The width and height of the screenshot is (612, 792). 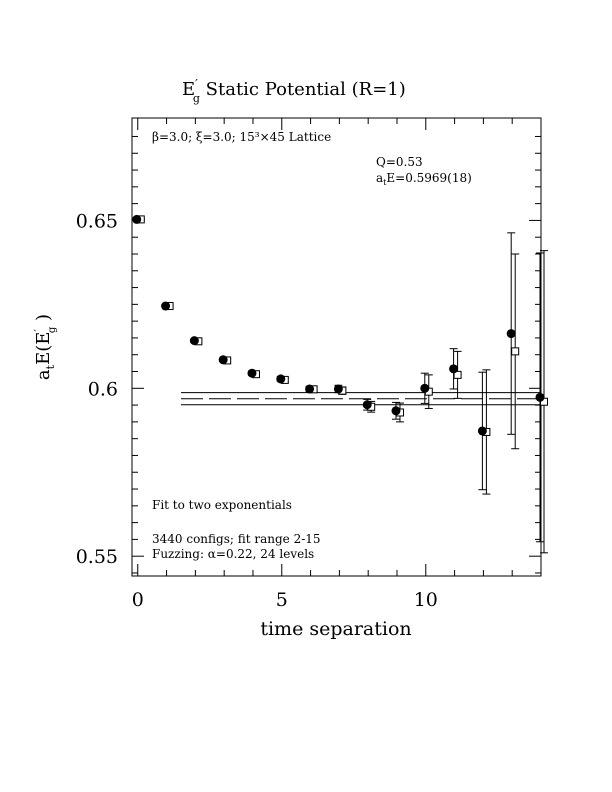 I want to click on ylabel-prime: ′, so click(x=38, y=330).